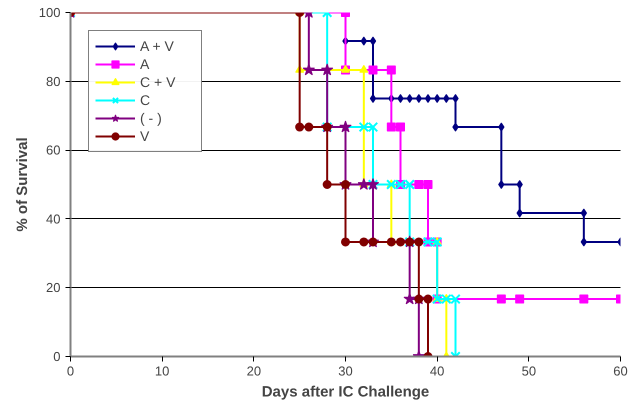 The image size is (635, 411). I want to click on y-tick-label: 60, so click(53, 150).